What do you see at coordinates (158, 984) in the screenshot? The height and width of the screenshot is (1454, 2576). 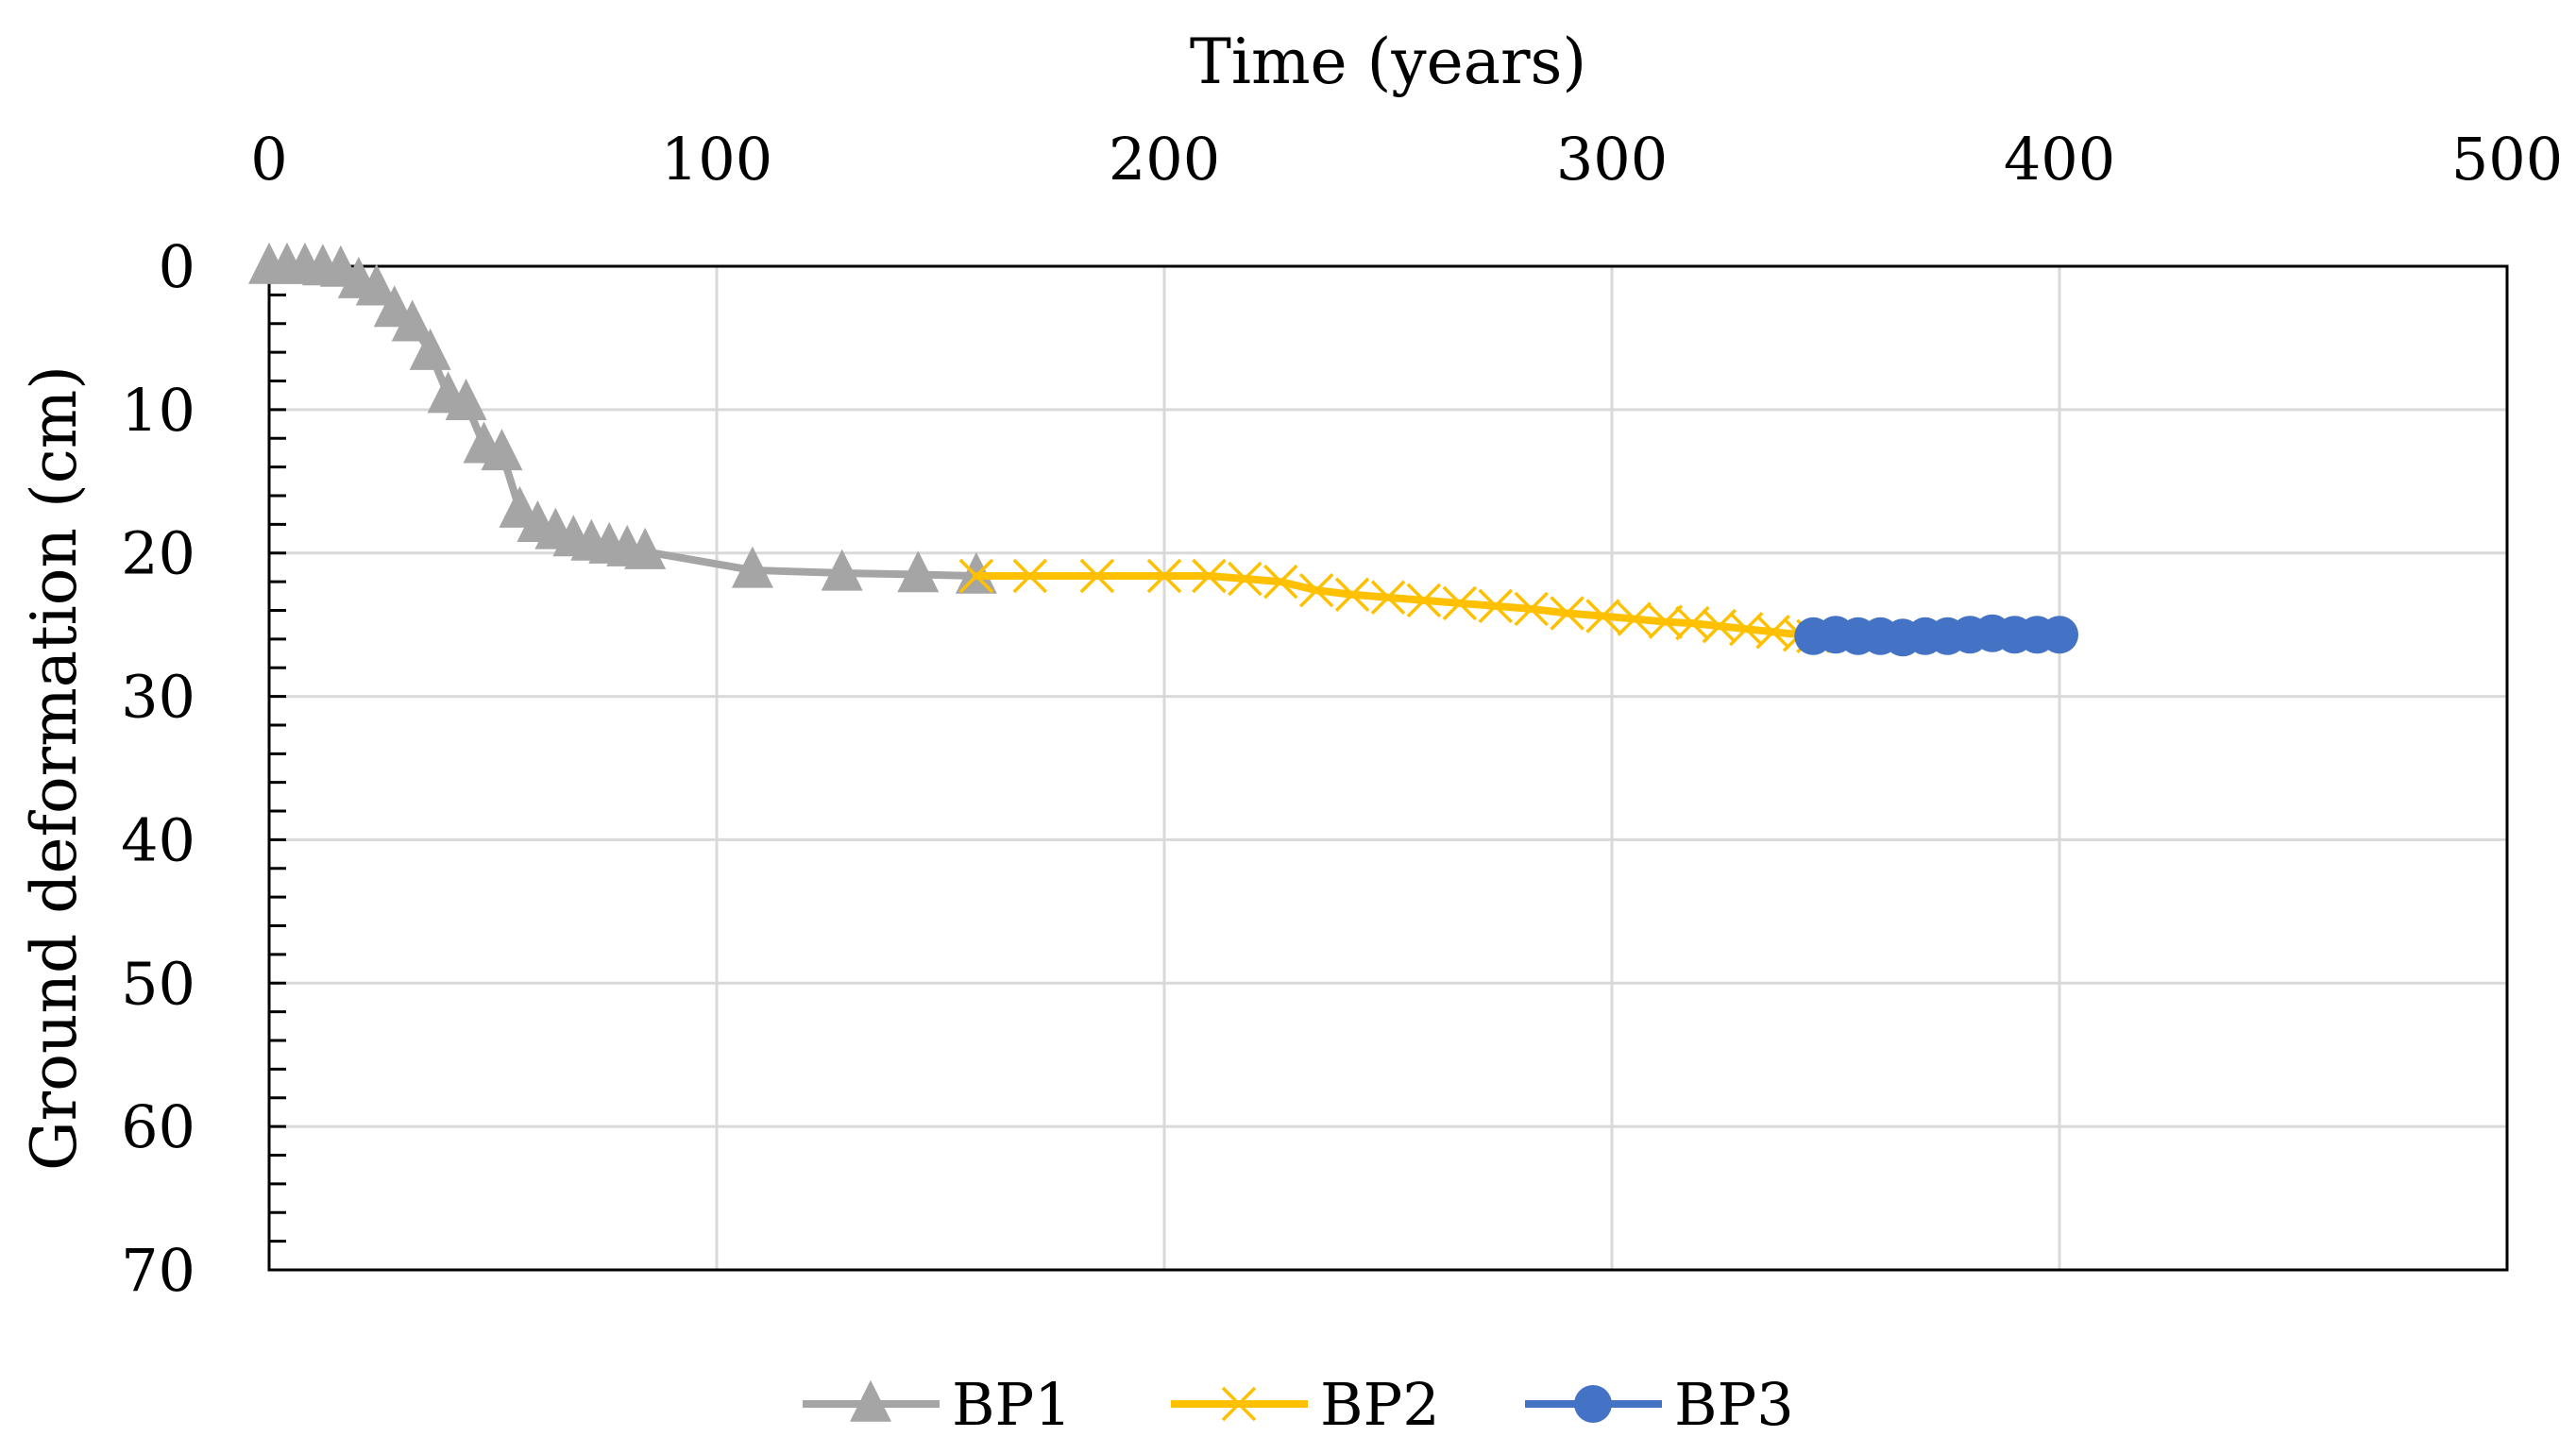 I see `y-tick-label: 50` at bounding box center [158, 984].